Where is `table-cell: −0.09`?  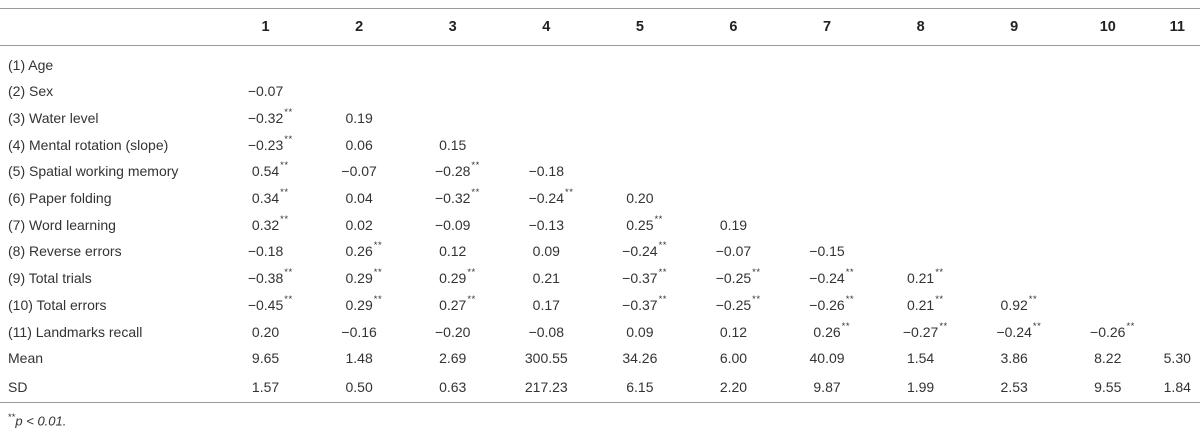
table-cell: −0.09 is located at coordinates (453, 224).